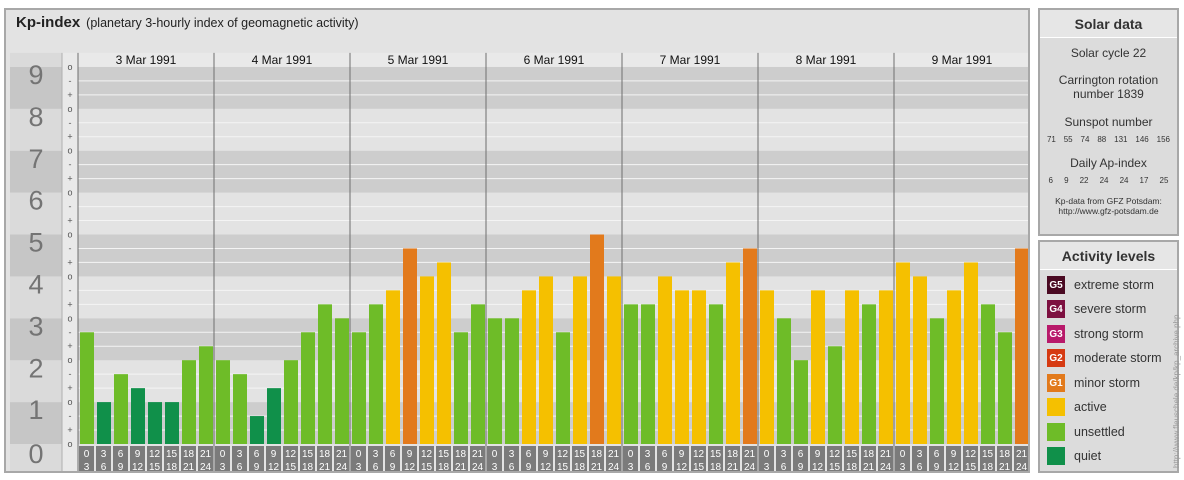 The image size is (1184, 480). Describe the element at coordinates (1095, 334) in the screenshot. I see `level-g3: G3 strong storm` at that location.